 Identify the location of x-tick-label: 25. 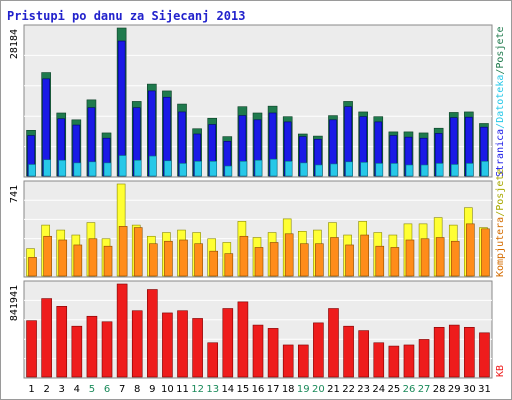
(394, 389).